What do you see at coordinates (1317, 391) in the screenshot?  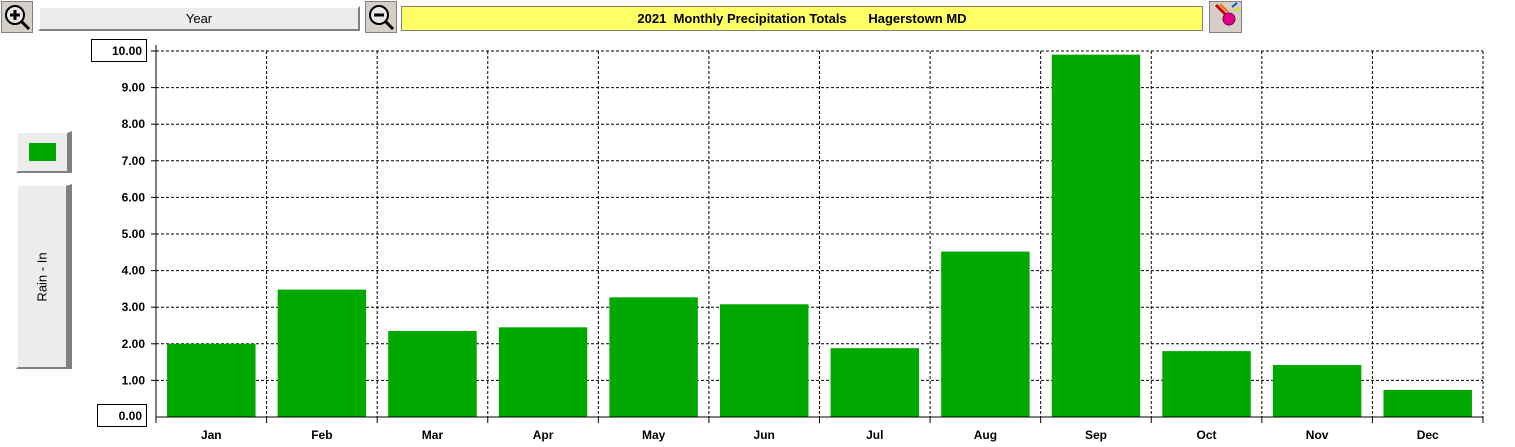 I see `bar-nov` at bounding box center [1317, 391].